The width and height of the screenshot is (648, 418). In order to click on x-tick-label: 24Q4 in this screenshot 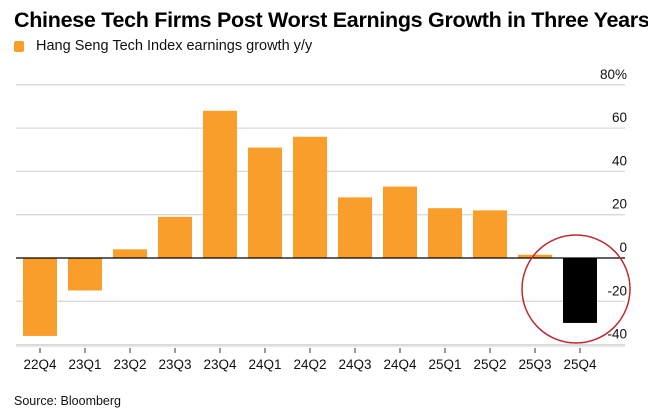, I will do `click(400, 364)`.